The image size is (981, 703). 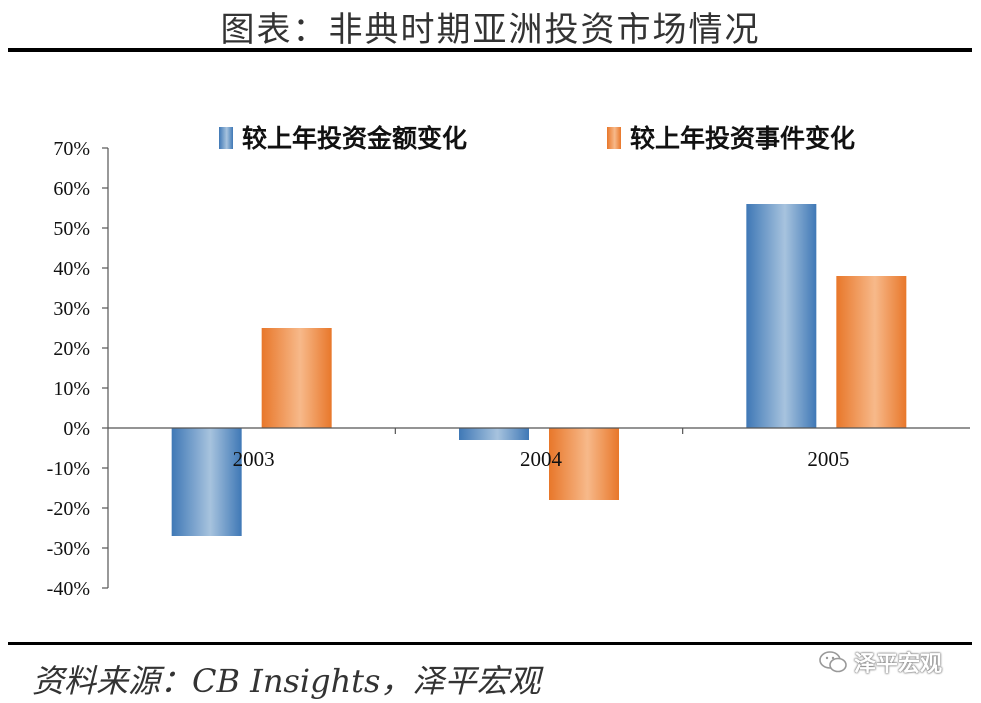 What do you see at coordinates (76, 429) in the screenshot?
I see `y-tick-label: 0%` at bounding box center [76, 429].